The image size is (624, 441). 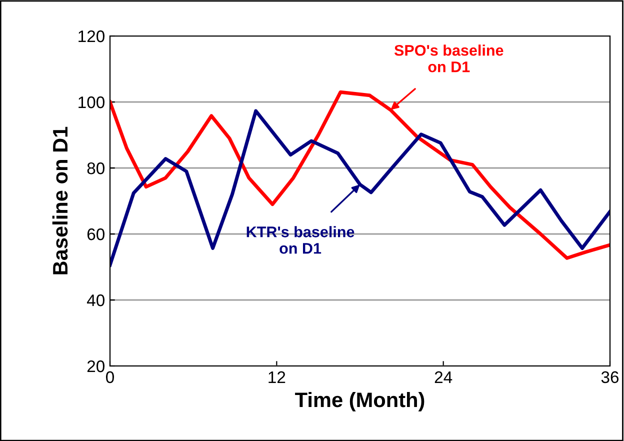 What do you see at coordinates (443, 377) in the screenshot?
I see `x-tick-label: 24` at bounding box center [443, 377].